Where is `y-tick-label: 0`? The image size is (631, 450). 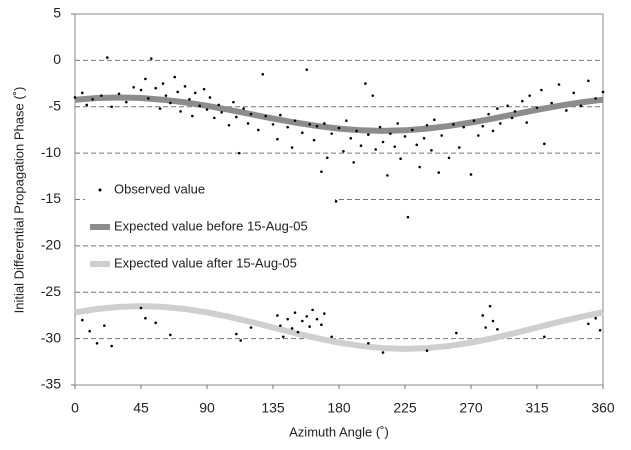 y-tick-label: 0 is located at coordinates (57, 59).